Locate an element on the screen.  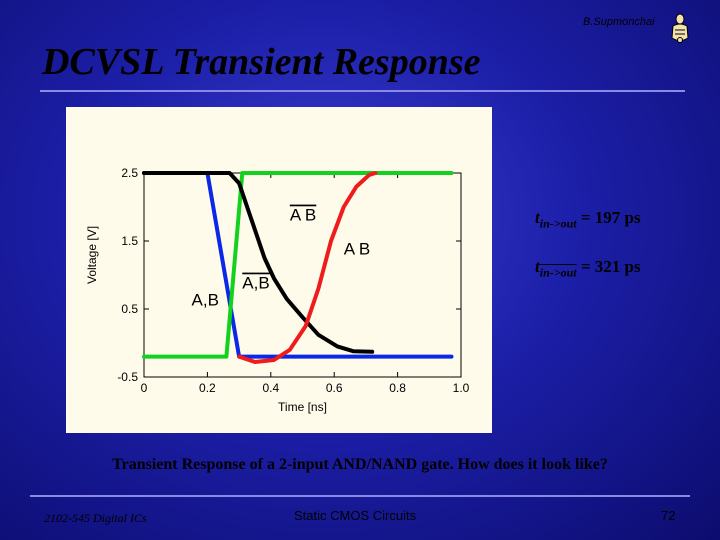
x-axis-label: Time [ns] is located at coordinates (302, 407).